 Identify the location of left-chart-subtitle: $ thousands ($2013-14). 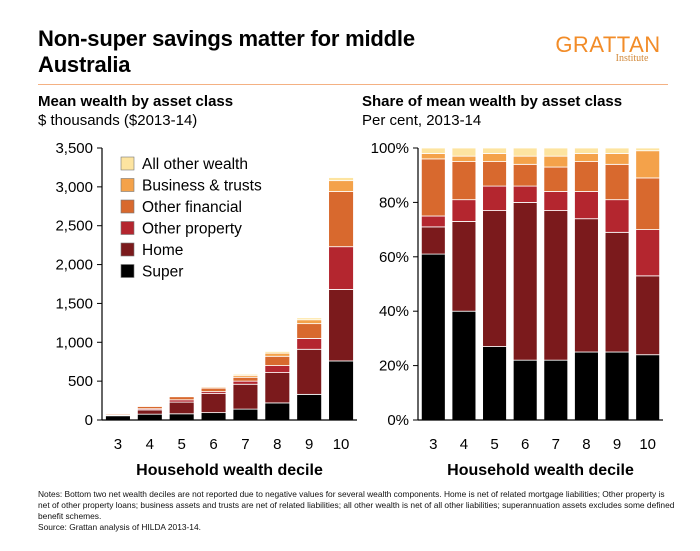
(118, 120).